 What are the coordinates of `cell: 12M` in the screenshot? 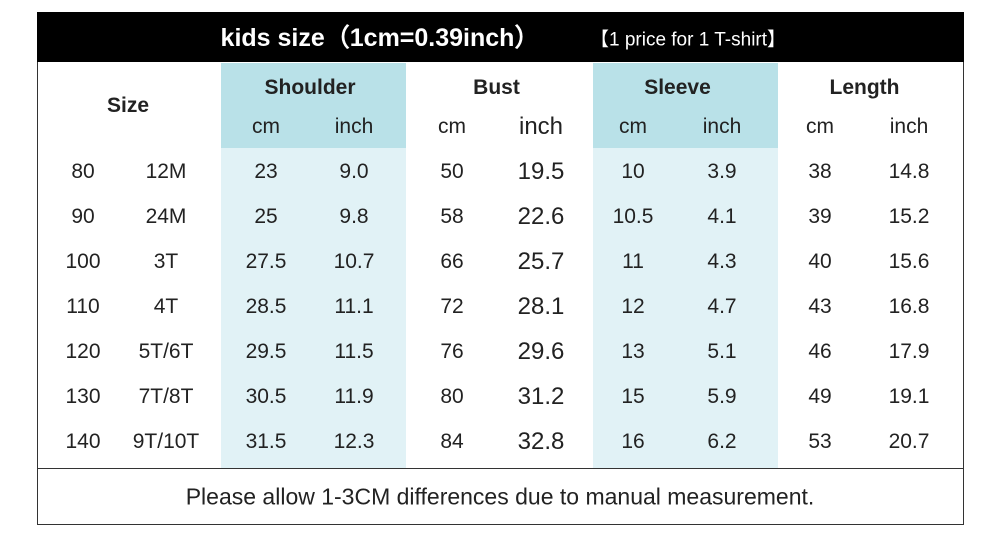 It's located at (166, 171).